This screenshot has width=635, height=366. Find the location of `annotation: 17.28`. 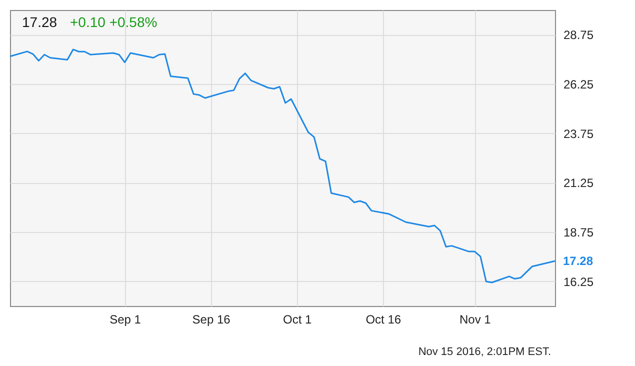

annotation: 17.28 is located at coordinates (578, 261).